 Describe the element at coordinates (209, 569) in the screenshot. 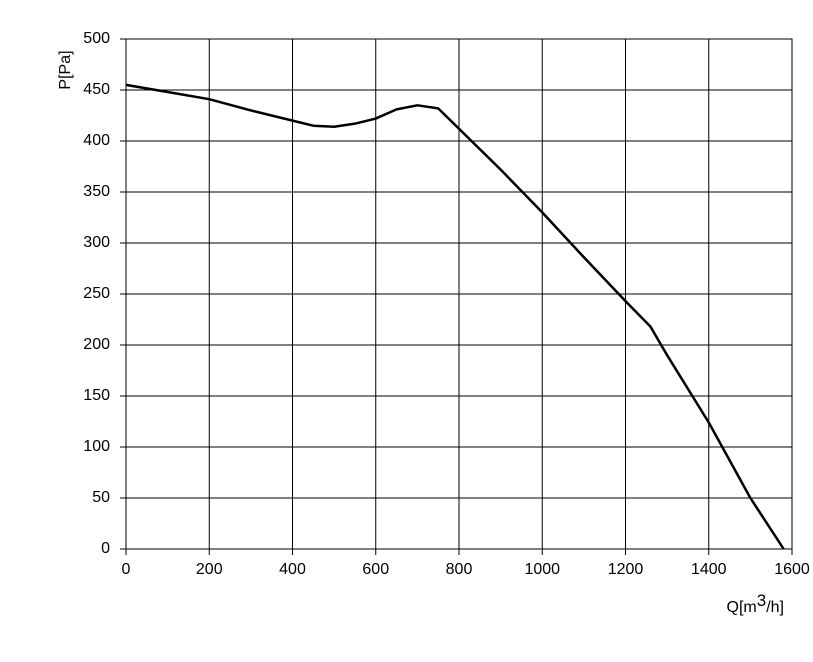

I see `x-tick-label: 200` at that location.